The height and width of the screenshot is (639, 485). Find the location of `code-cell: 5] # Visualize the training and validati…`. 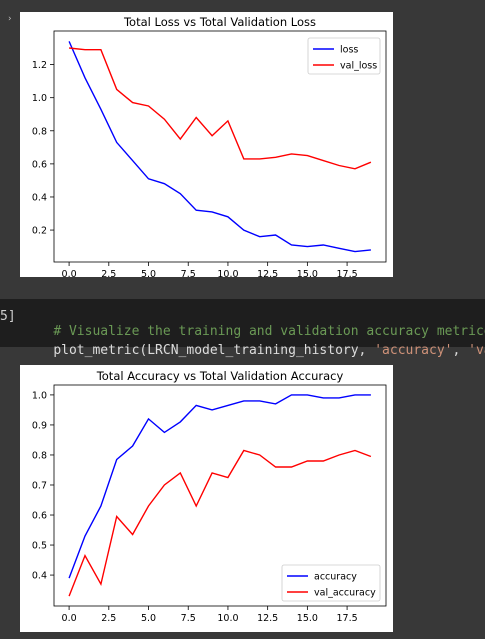

code-cell: 5] # Visualize the training and validati… is located at coordinates (242, 328).